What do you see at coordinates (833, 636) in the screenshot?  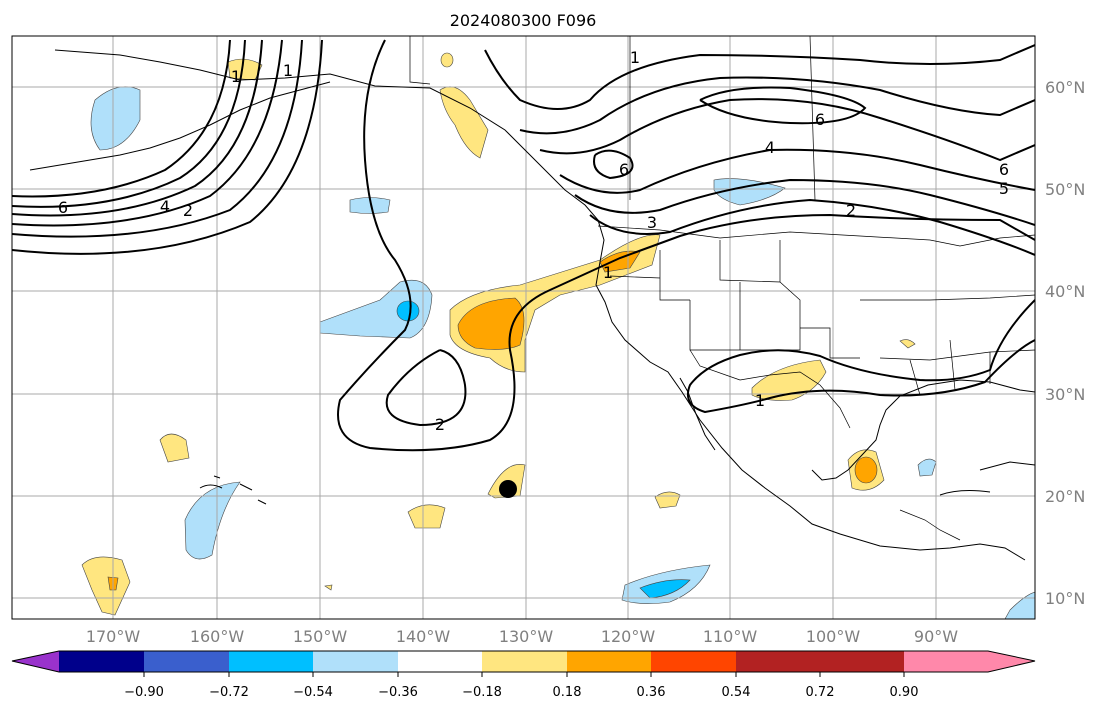 I see `lon-label: 100°W` at bounding box center [833, 636].